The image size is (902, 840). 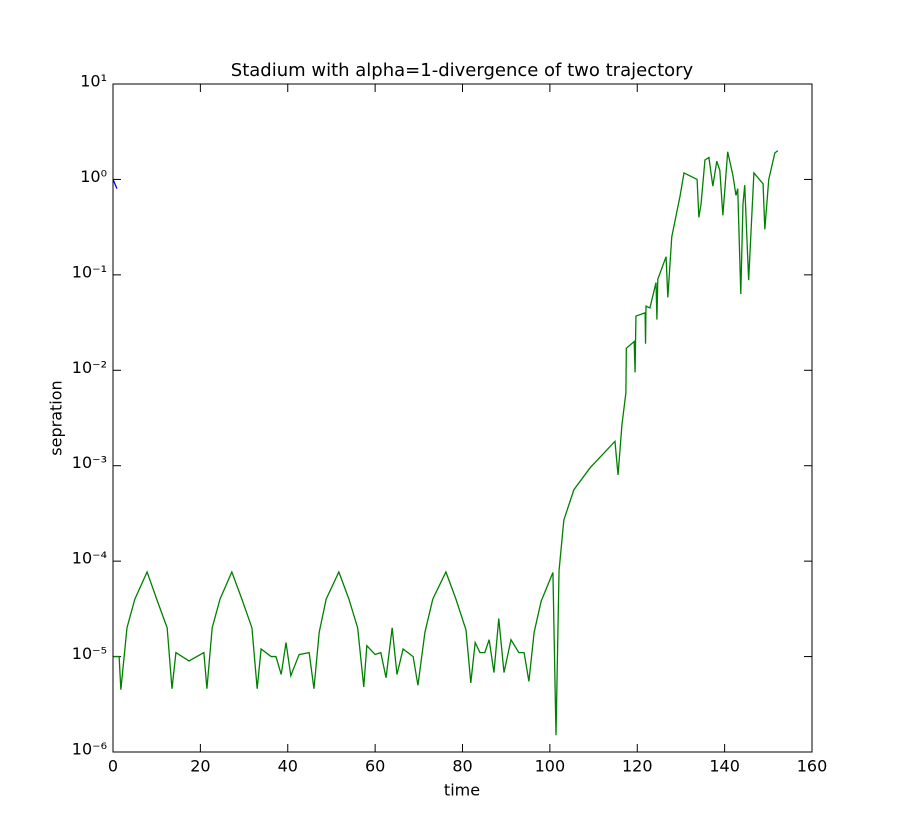 What do you see at coordinates (113, 766) in the screenshot?
I see `x-tick-label: 0` at bounding box center [113, 766].